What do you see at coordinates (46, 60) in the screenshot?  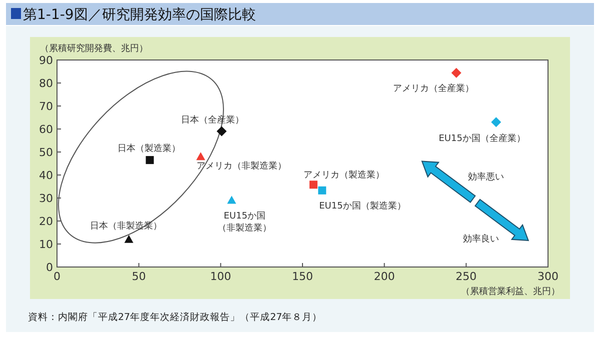 I see `y-tick-label: 90` at bounding box center [46, 60].